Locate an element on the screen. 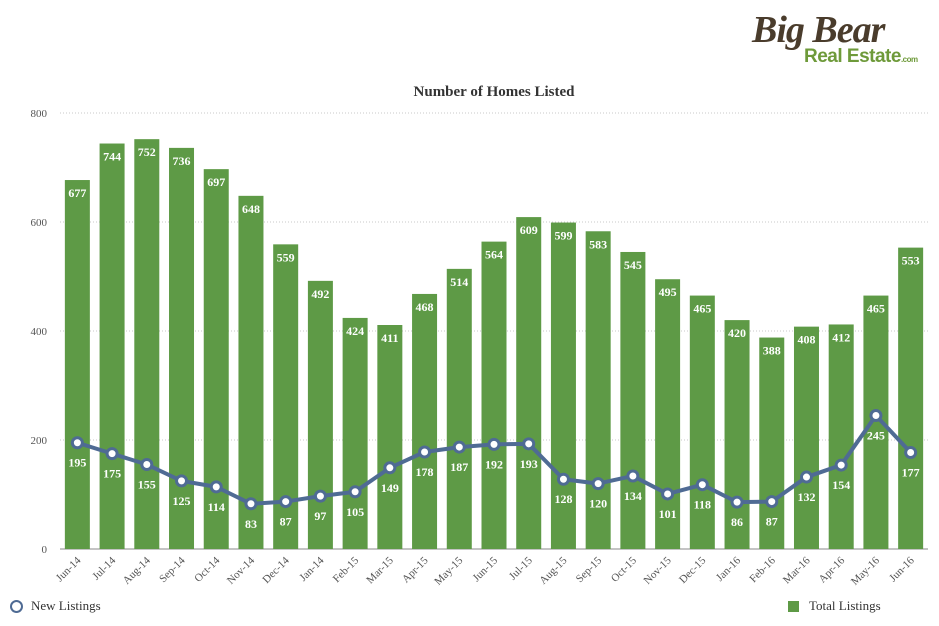  legend-new-listings: New Listings is located at coordinates (55, 606).